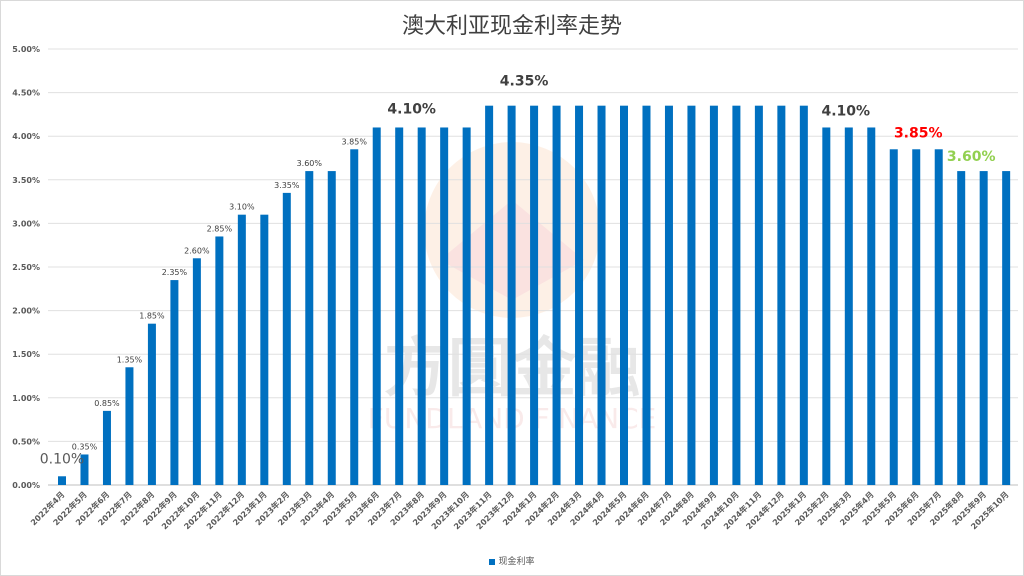 This screenshot has width=1024, height=576. I want to click on y-tick-label: 2.00%, so click(26, 311).